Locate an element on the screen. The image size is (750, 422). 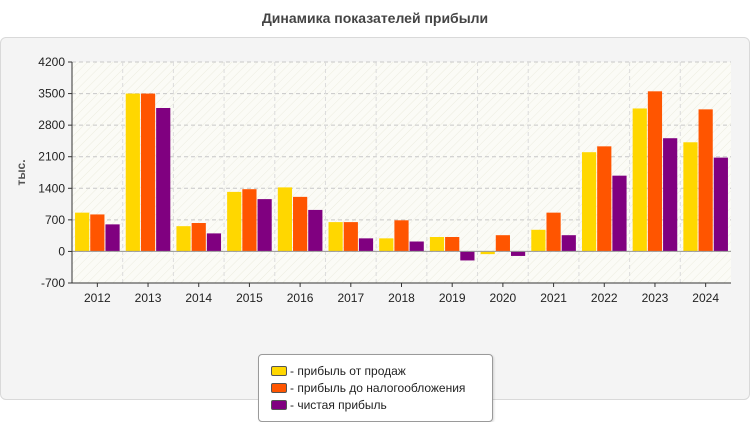
x-tick-label: 2013 is located at coordinates (148, 298).